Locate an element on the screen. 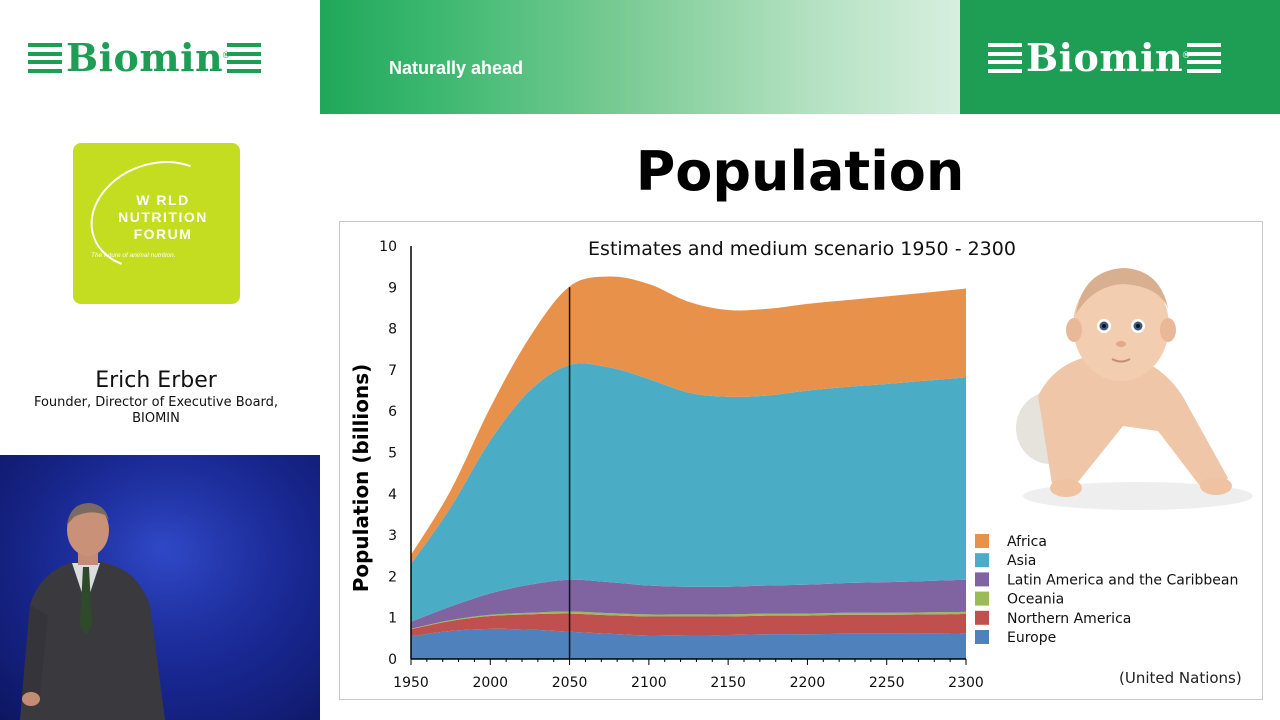  speaker-figure is located at coordinates (160, 587).